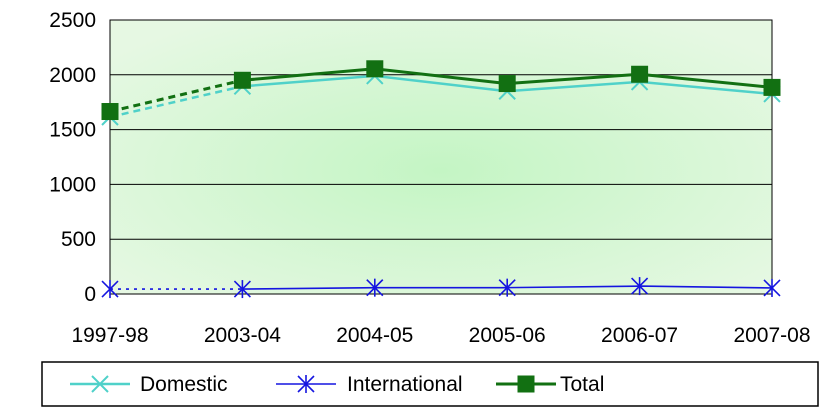 The width and height of the screenshot is (832, 408). I want to click on y-tick-label: 2000, so click(72, 75).